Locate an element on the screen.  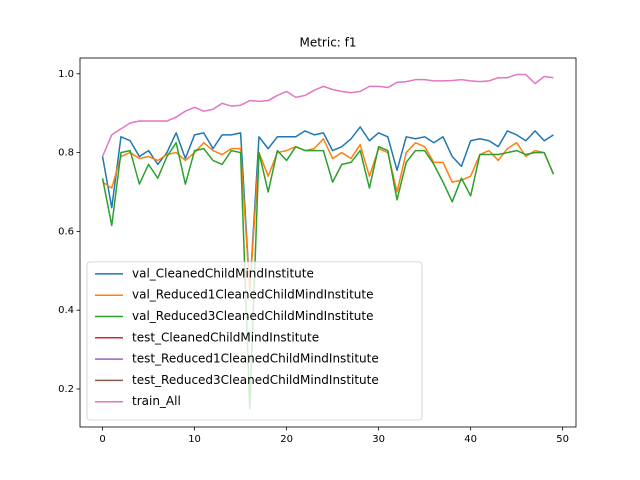
series-line is located at coordinates (327, 115).